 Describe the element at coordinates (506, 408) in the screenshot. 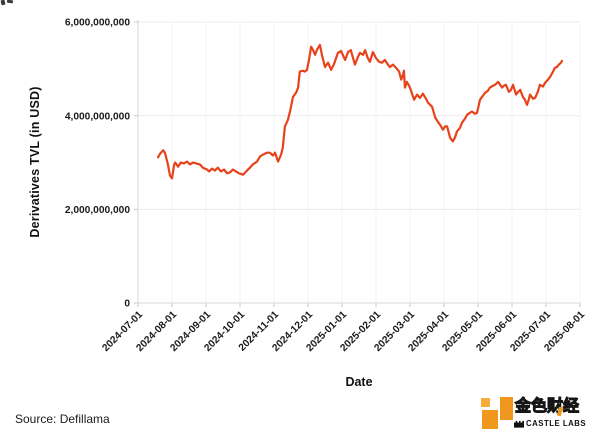

I see `logo-block-bar` at that location.